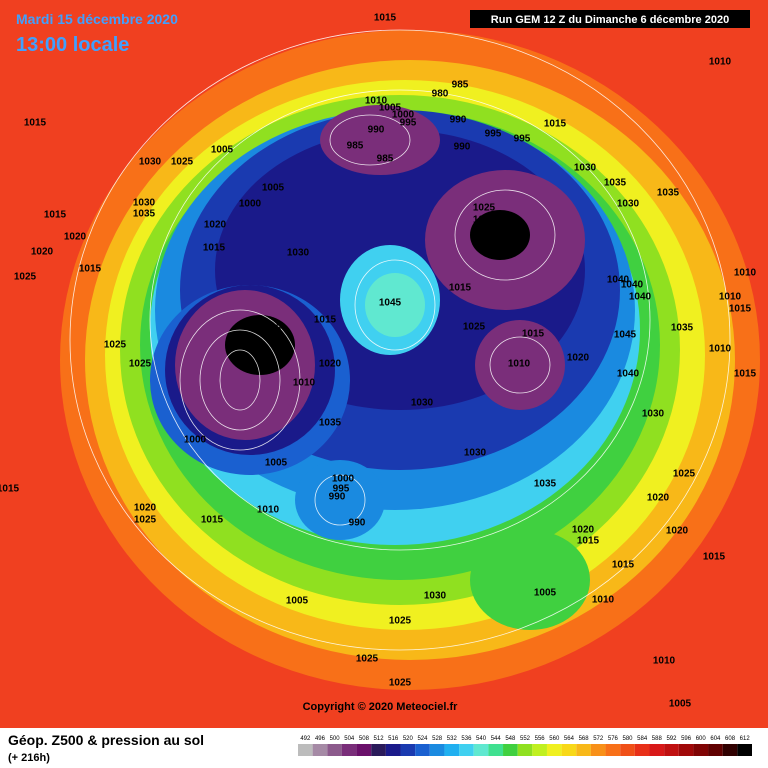  What do you see at coordinates (657, 739) in the screenshot?
I see `scale-label: 588` at bounding box center [657, 739].